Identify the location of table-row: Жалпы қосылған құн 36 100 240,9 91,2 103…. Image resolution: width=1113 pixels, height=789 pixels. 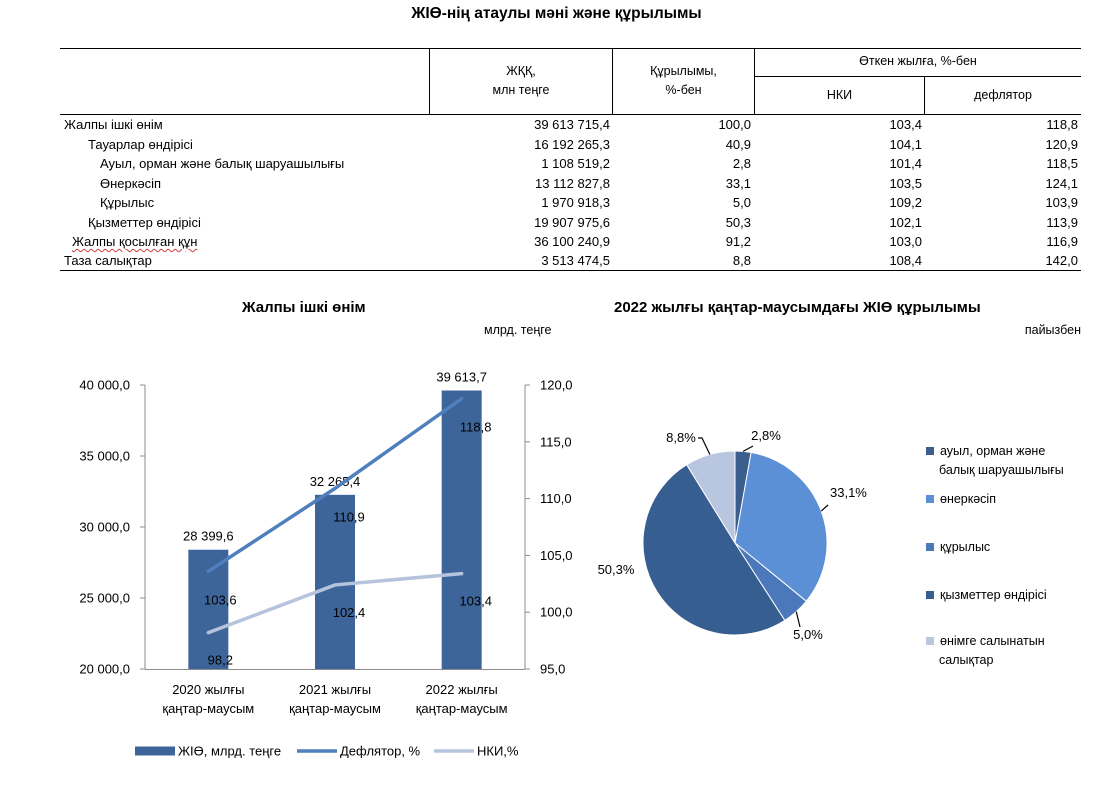
(570, 242).